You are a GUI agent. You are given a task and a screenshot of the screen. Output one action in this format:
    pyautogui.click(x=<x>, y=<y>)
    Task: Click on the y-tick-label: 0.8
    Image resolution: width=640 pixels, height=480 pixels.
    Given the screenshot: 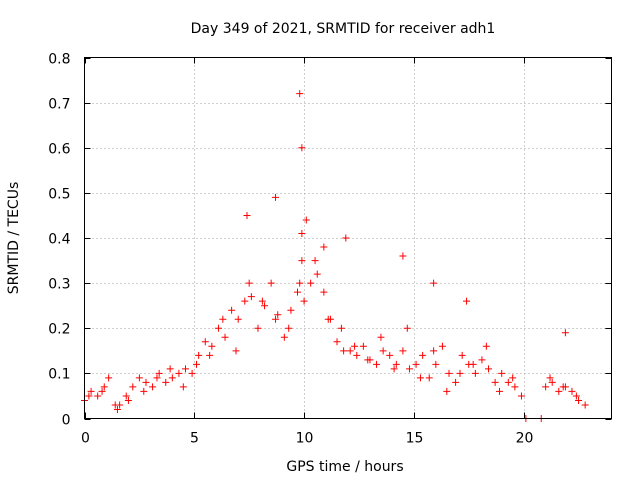 What is the action you would take?
    pyautogui.click(x=59, y=60)
    